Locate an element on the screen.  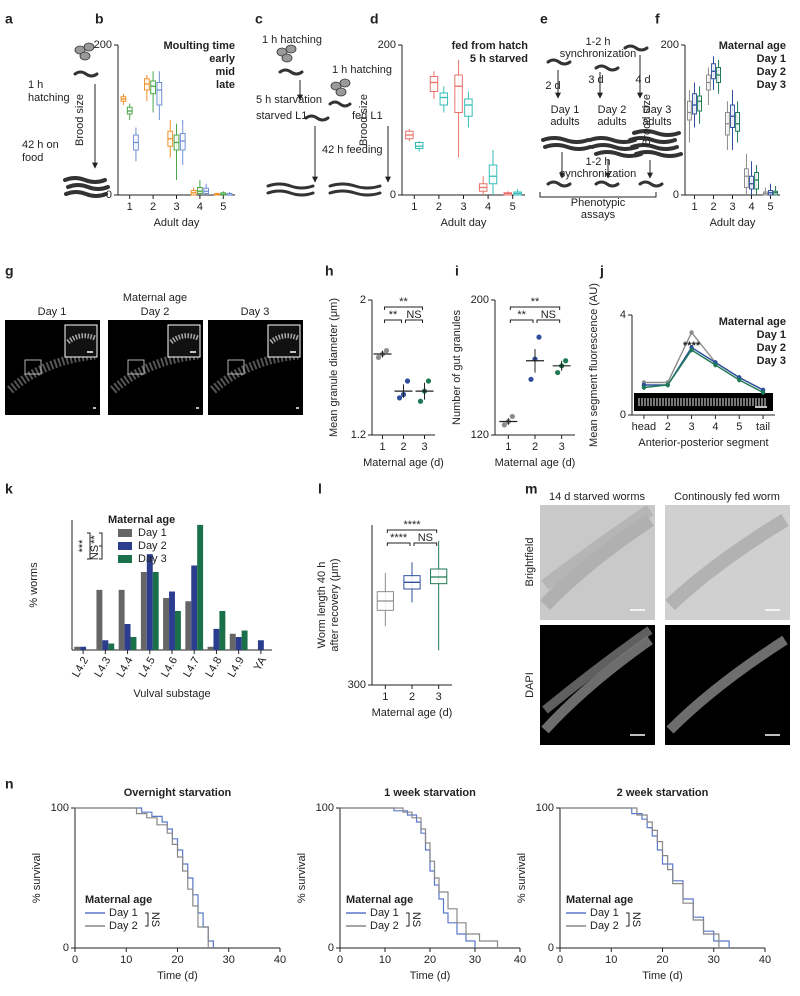
x-tick-label: 30 is located at coordinates (714, 960).